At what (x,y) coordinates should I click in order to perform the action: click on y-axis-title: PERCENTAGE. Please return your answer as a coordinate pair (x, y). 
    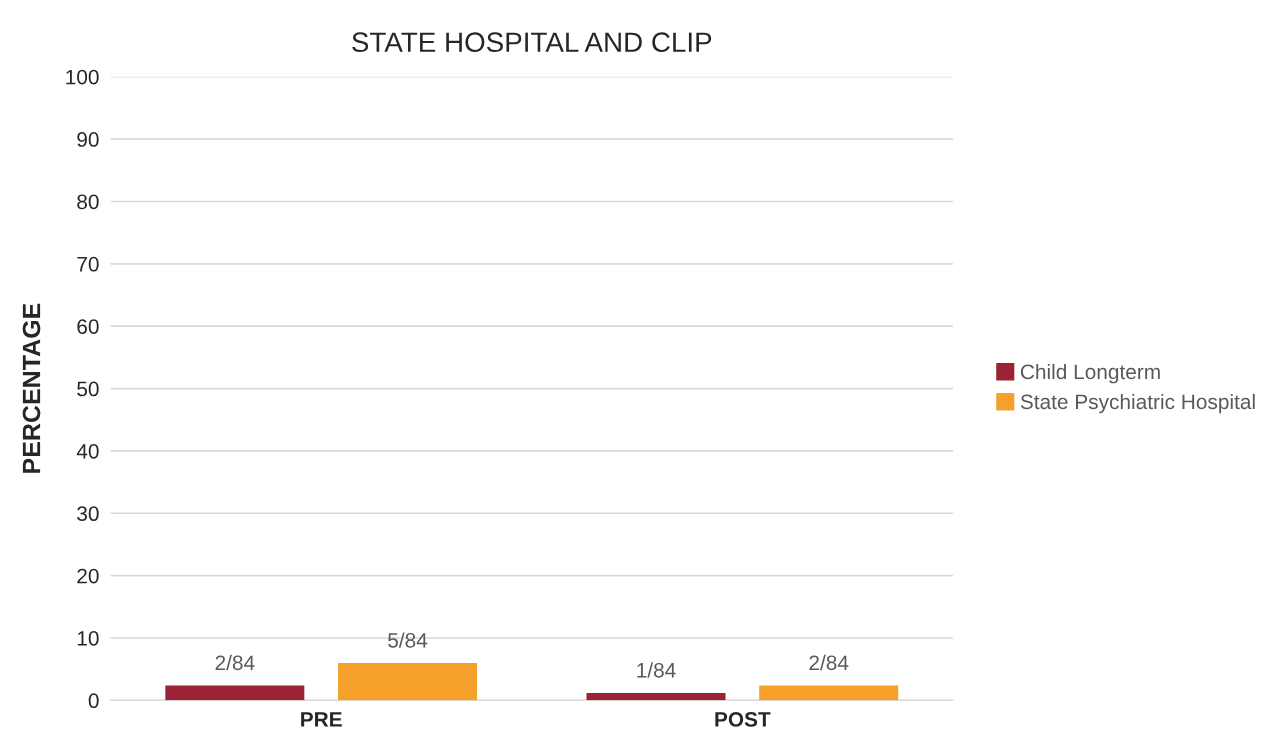
    Looking at the image, I should click on (31, 388).